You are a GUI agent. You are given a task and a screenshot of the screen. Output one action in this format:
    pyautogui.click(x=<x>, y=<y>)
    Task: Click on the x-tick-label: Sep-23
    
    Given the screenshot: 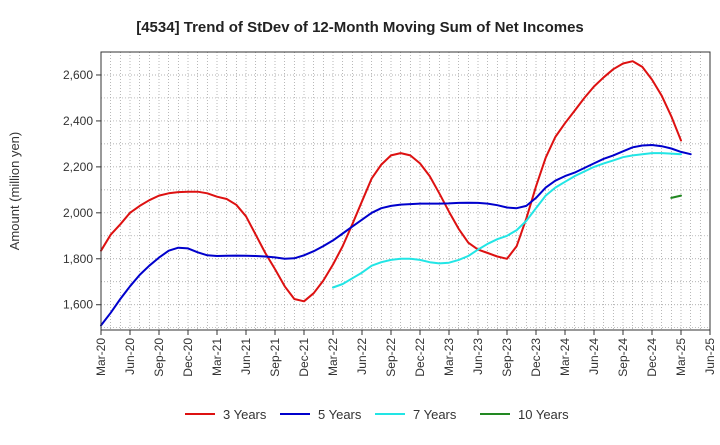 What is the action you would take?
    pyautogui.click(x=507, y=357)
    